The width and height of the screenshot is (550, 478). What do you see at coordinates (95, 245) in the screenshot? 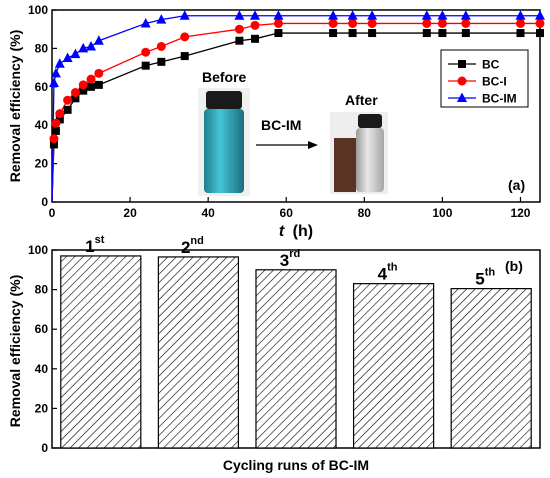
I see `bar-label-cycle-1: 1st` at bounding box center [95, 245].